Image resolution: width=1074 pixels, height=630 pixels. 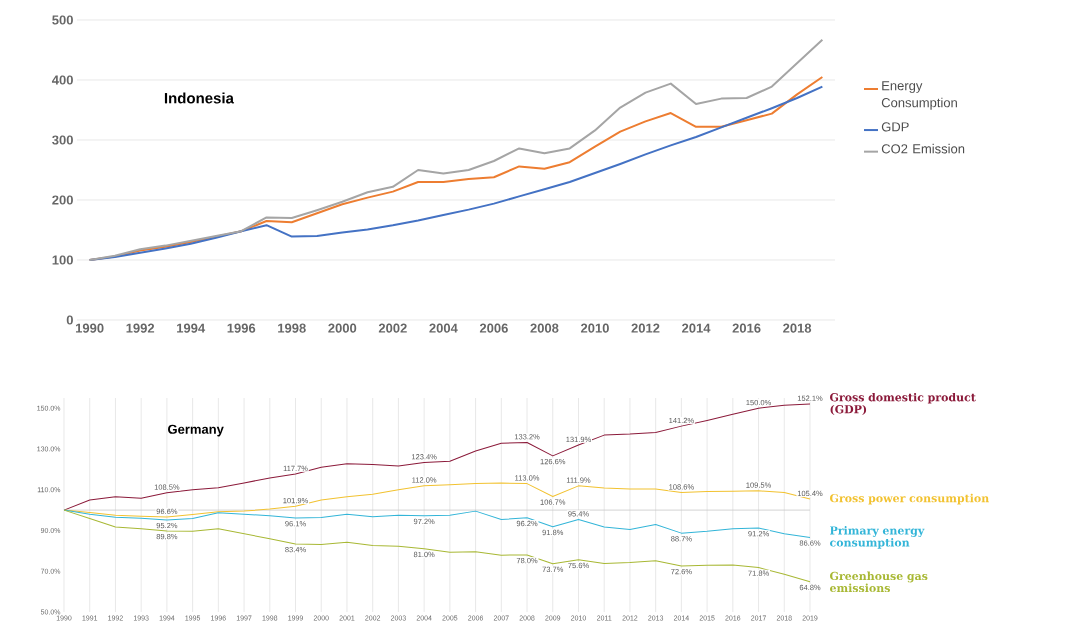 I want to click on x-tick-label: 2002, so click(x=392, y=328).